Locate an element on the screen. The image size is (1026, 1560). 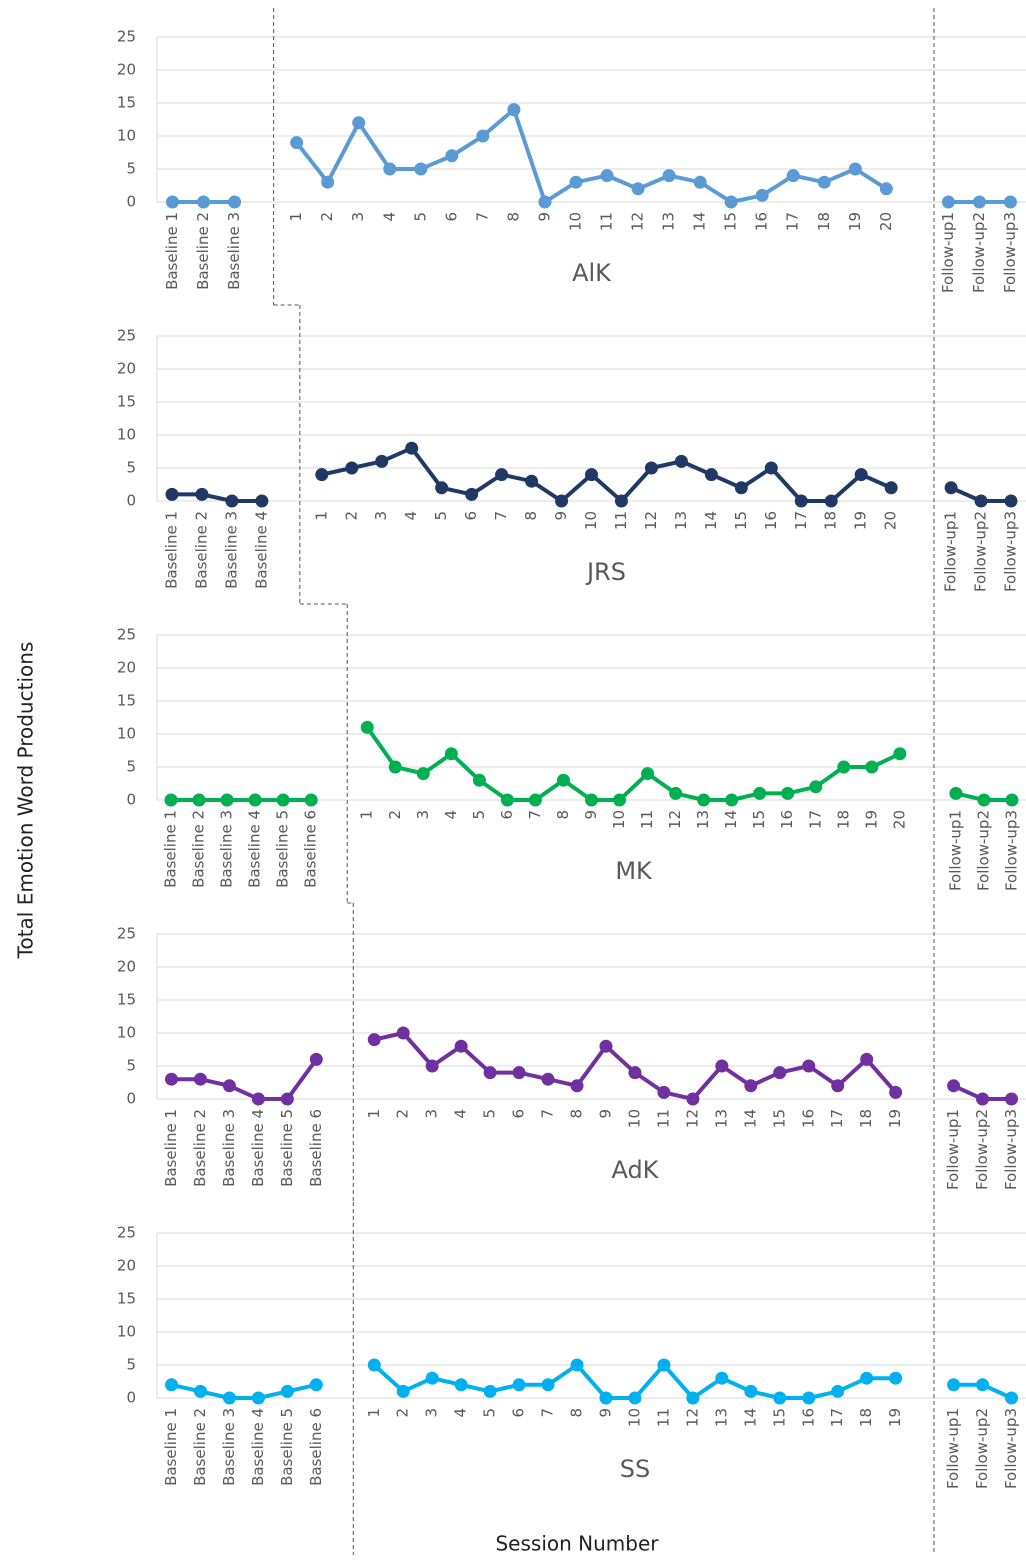
x-tick-label: 3 is located at coordinates (358, 217).